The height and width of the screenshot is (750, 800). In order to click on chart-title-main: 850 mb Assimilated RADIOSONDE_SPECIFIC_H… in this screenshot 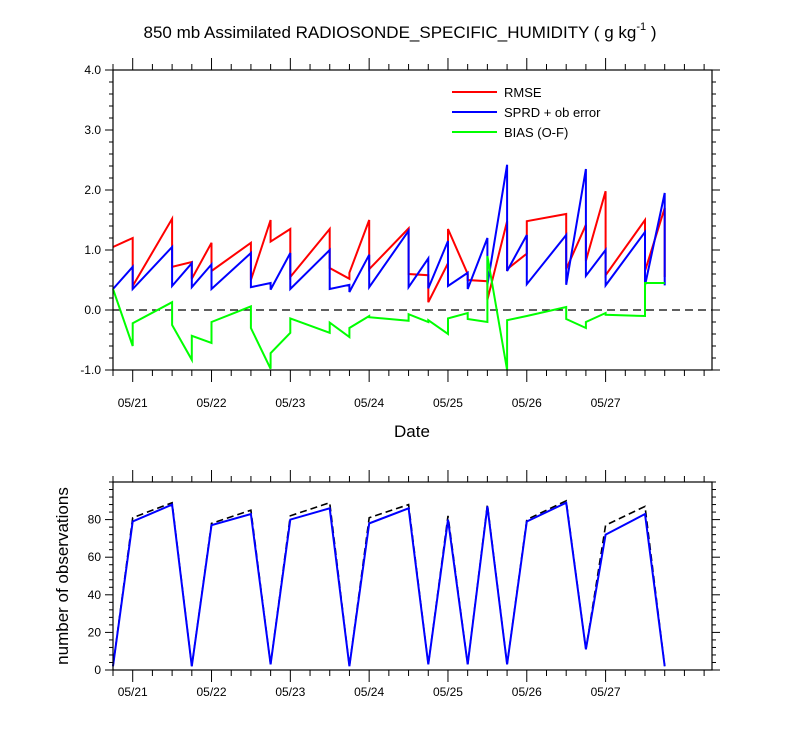, I will do `click(390, 32)`.